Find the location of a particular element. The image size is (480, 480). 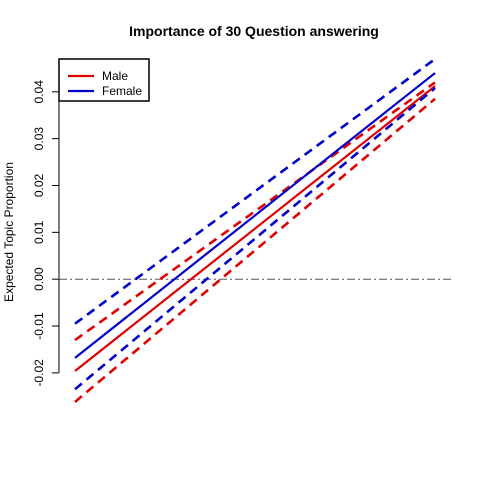

legend: Male Female is located at coordinates (104, 80).